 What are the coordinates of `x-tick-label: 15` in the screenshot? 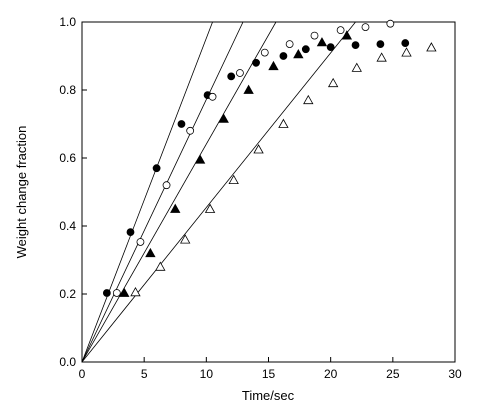 It's located at (269, 374).